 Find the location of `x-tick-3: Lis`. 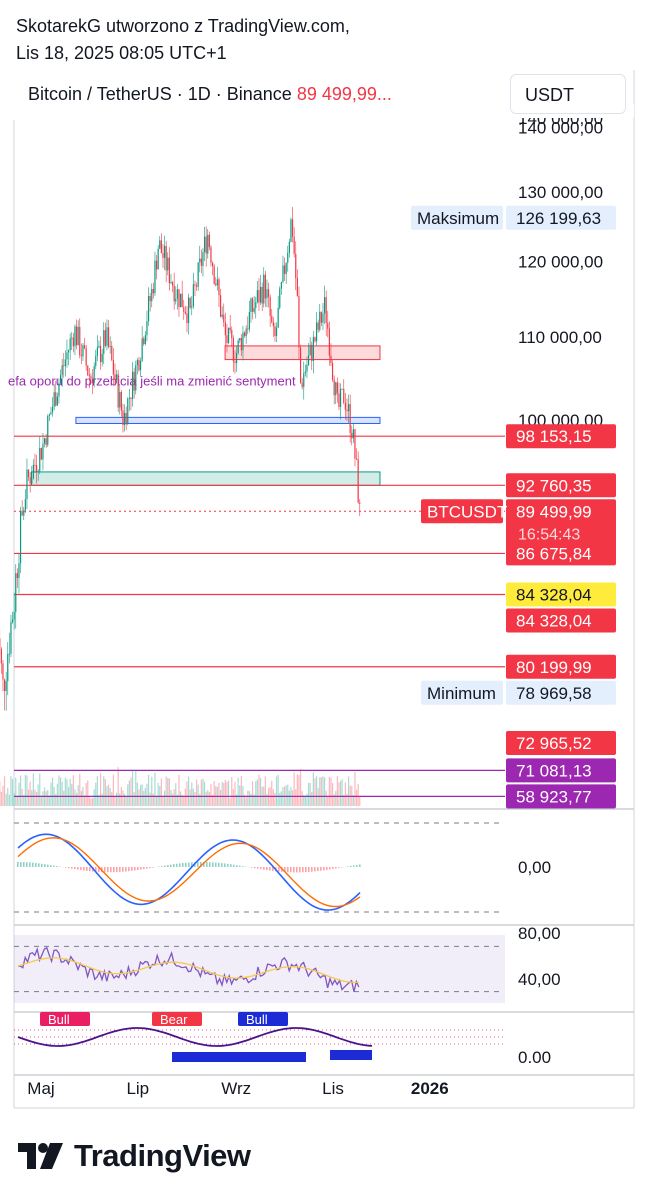

x-tick-3: Lis is located at coordinates (333, 1088).